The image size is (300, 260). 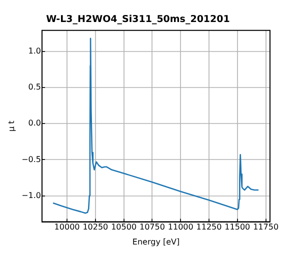 What do you see at coordinates (181, 227) in the screenshot?
I see `x-tick-label: 11000` at bounding box center [181, 227].